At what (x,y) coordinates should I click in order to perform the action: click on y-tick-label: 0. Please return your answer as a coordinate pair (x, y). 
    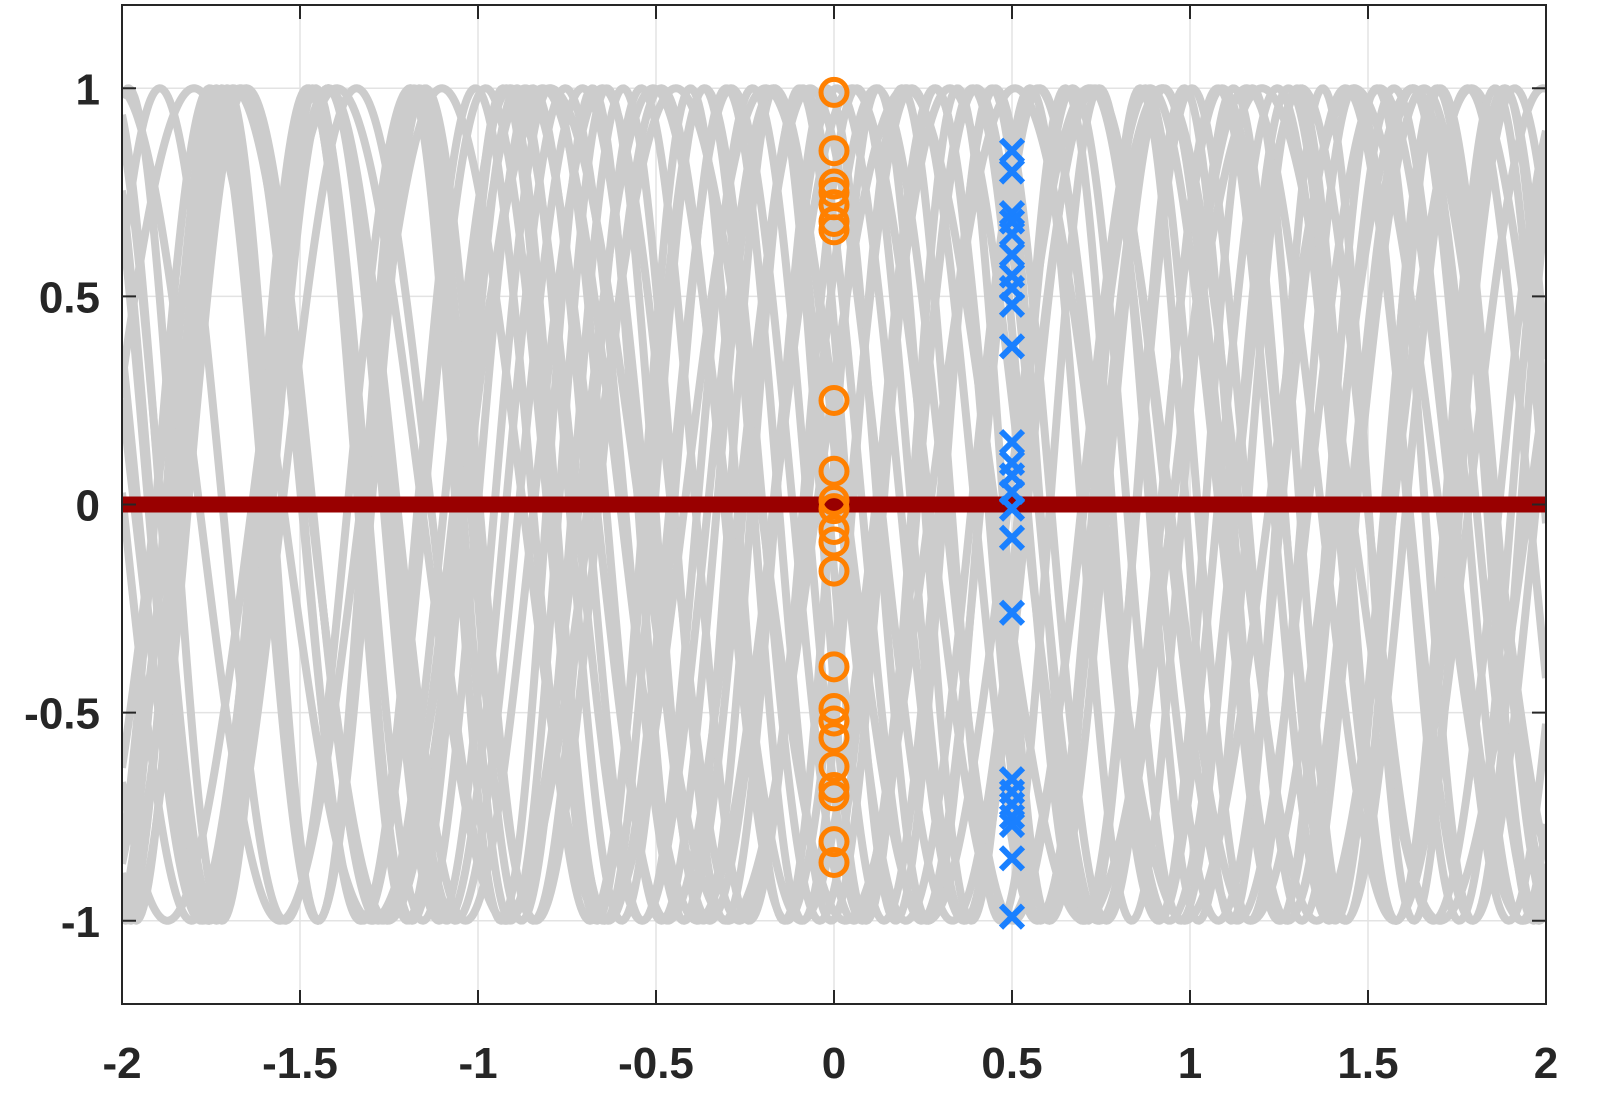
    Looking at the image, I should click on (88, 506).